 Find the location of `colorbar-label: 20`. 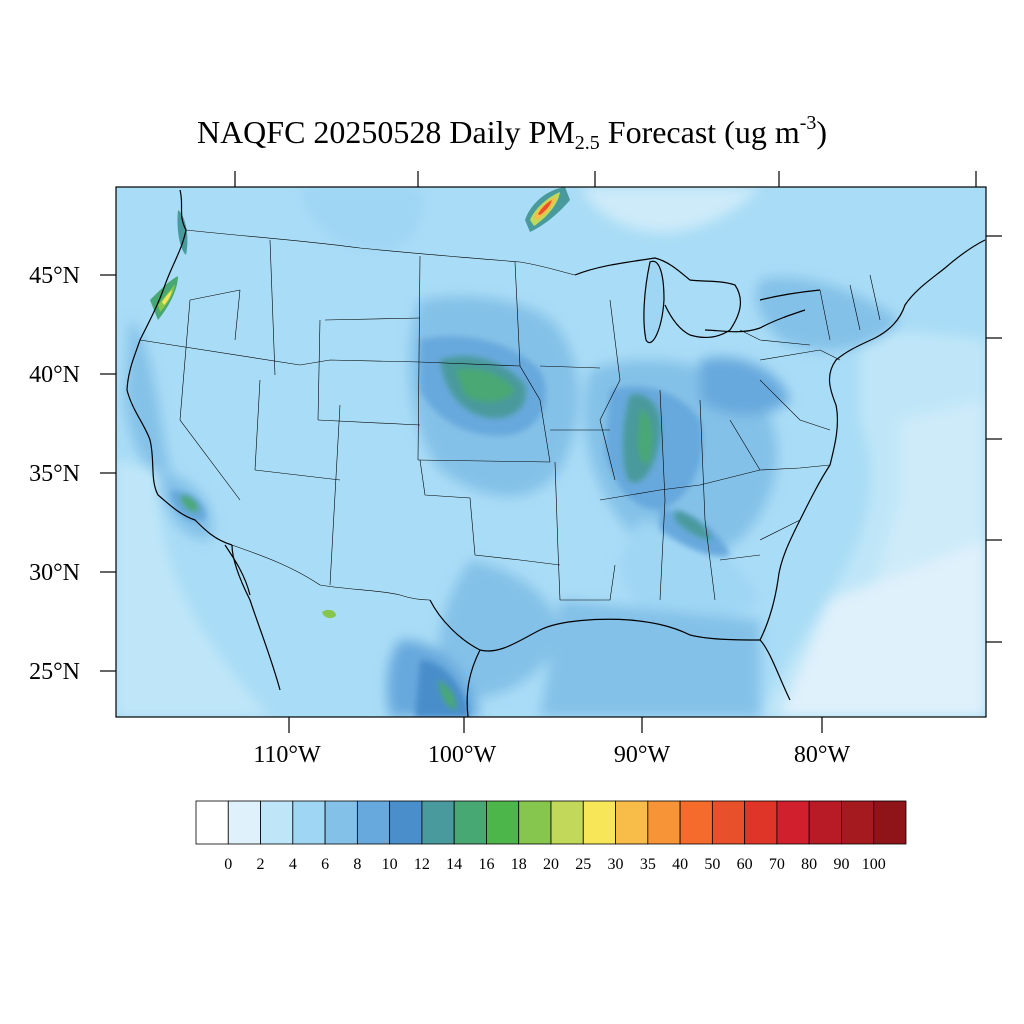

colorbar-label: 20 is located at coordinates (551, 864).